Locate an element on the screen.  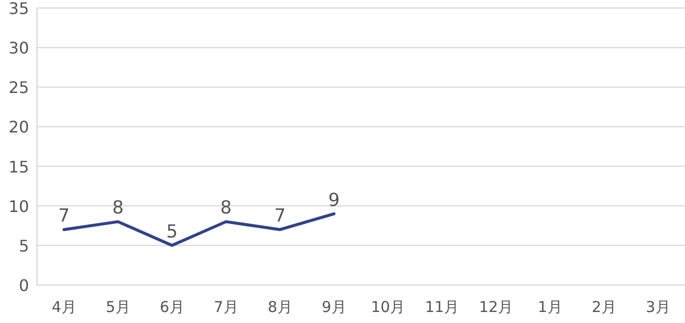
y-tick-label: 10 is located at coordinates (18, 206).